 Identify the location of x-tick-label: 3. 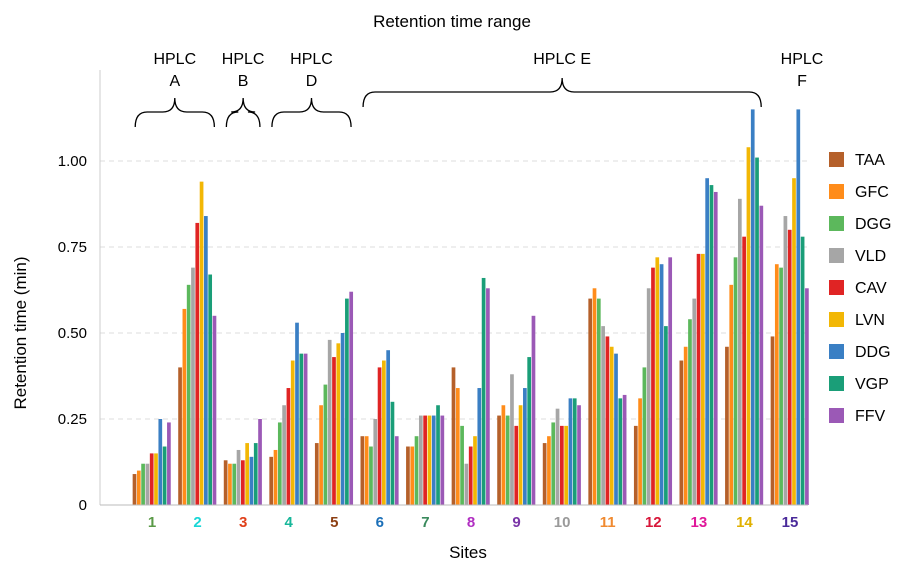
(243, 522).